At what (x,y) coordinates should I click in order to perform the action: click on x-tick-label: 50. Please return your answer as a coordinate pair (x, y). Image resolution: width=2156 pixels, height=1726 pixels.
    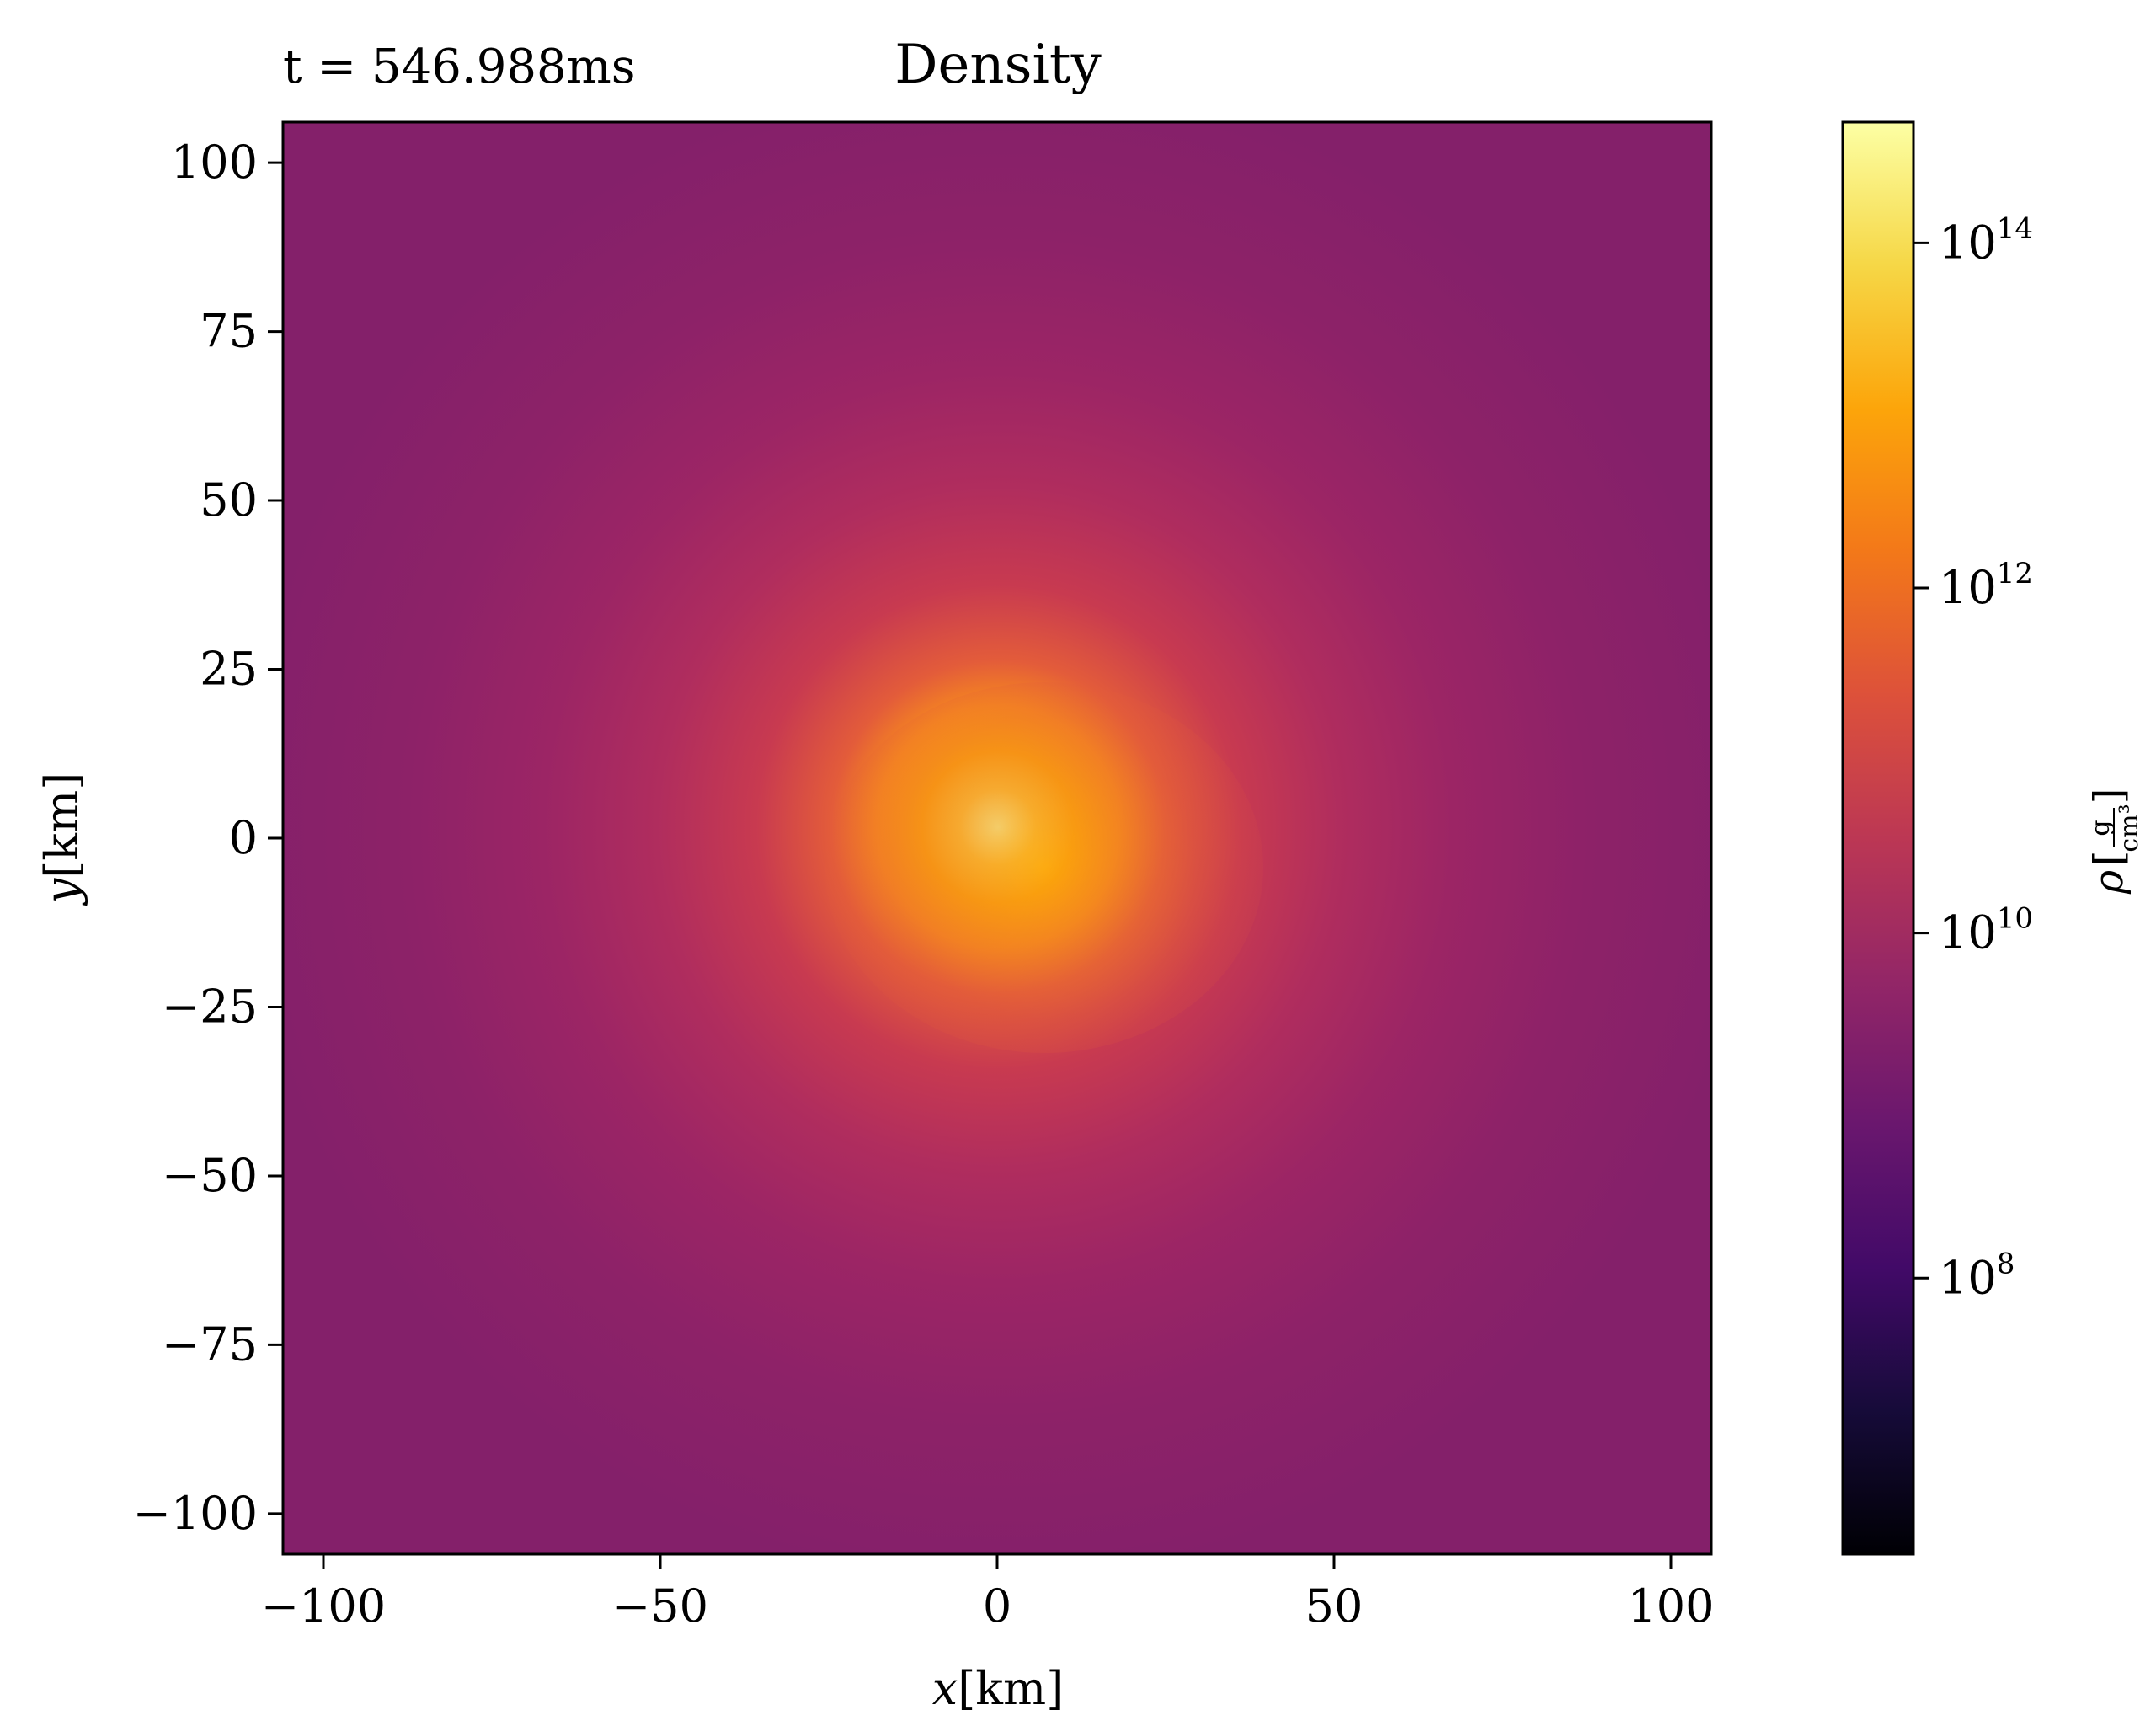
    Looking at the image, I should click on (1334, 1605).